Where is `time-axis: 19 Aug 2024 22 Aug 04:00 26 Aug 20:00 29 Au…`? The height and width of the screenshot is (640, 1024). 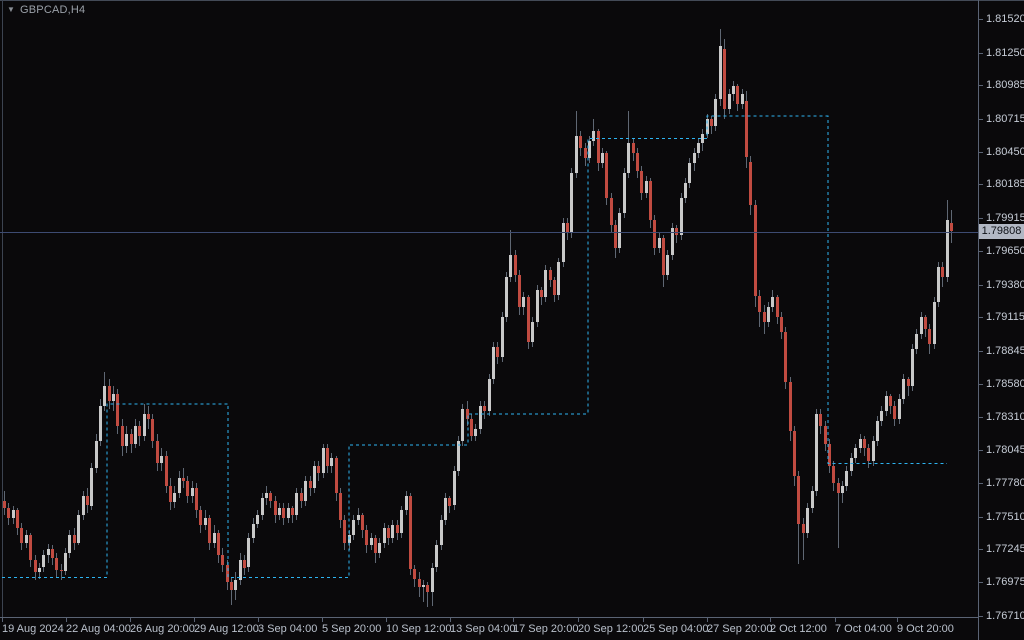
time-axis: 19 Aug 2024 22 Aug 04:00 26 Aug 20:00 29 Au… is located at coordinates (489, 628).